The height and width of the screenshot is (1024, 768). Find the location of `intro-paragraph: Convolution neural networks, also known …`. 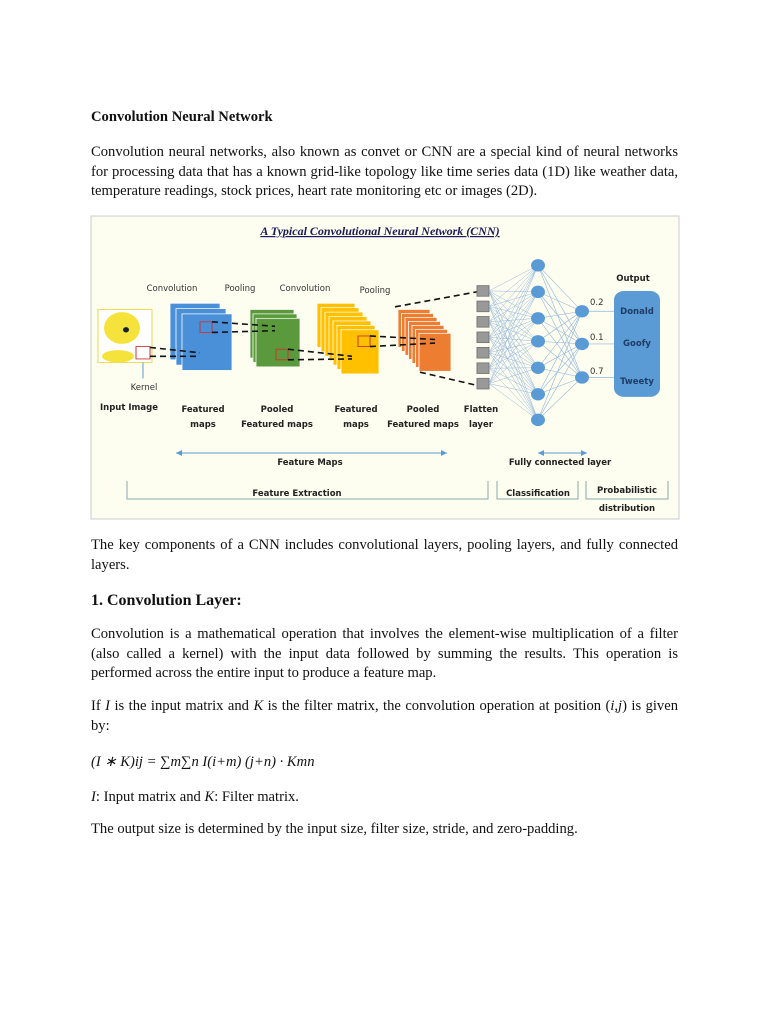

intro-paragraph: Convolution neural networks, also known … is located at coordinates (384, 172).